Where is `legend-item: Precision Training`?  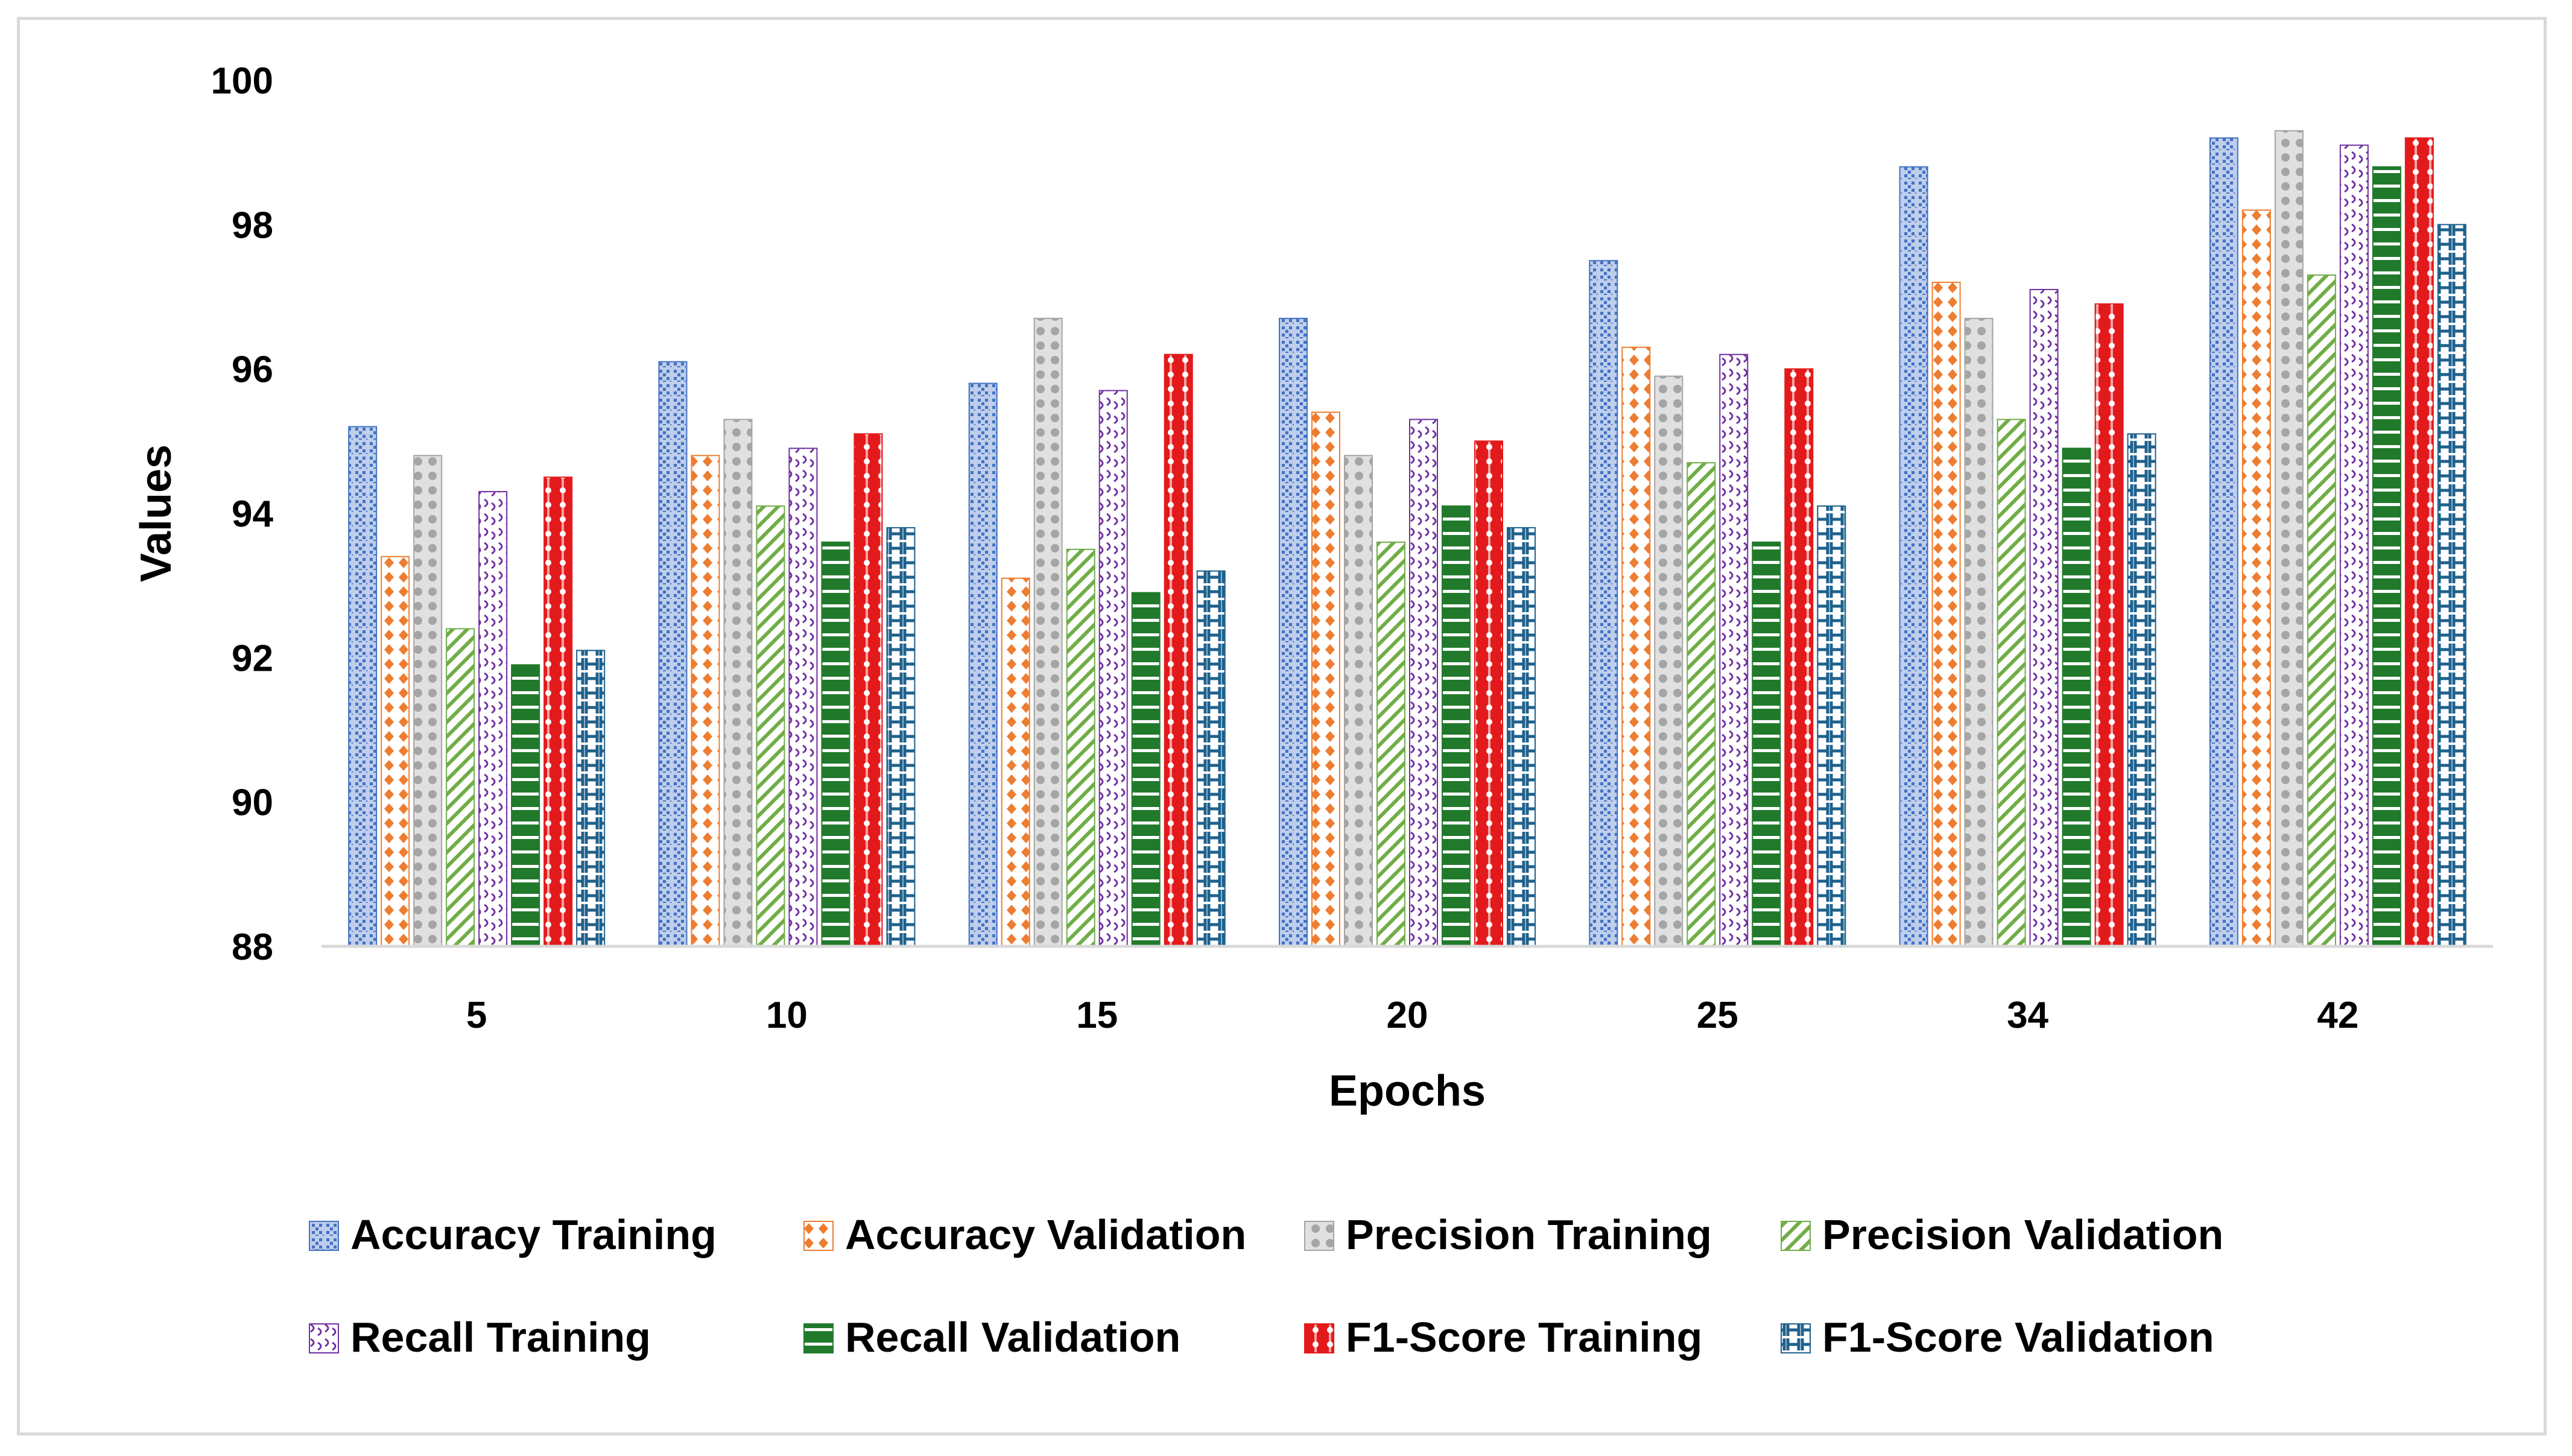
legend-item: Precision Training is located at coordinates (1508, 1234).